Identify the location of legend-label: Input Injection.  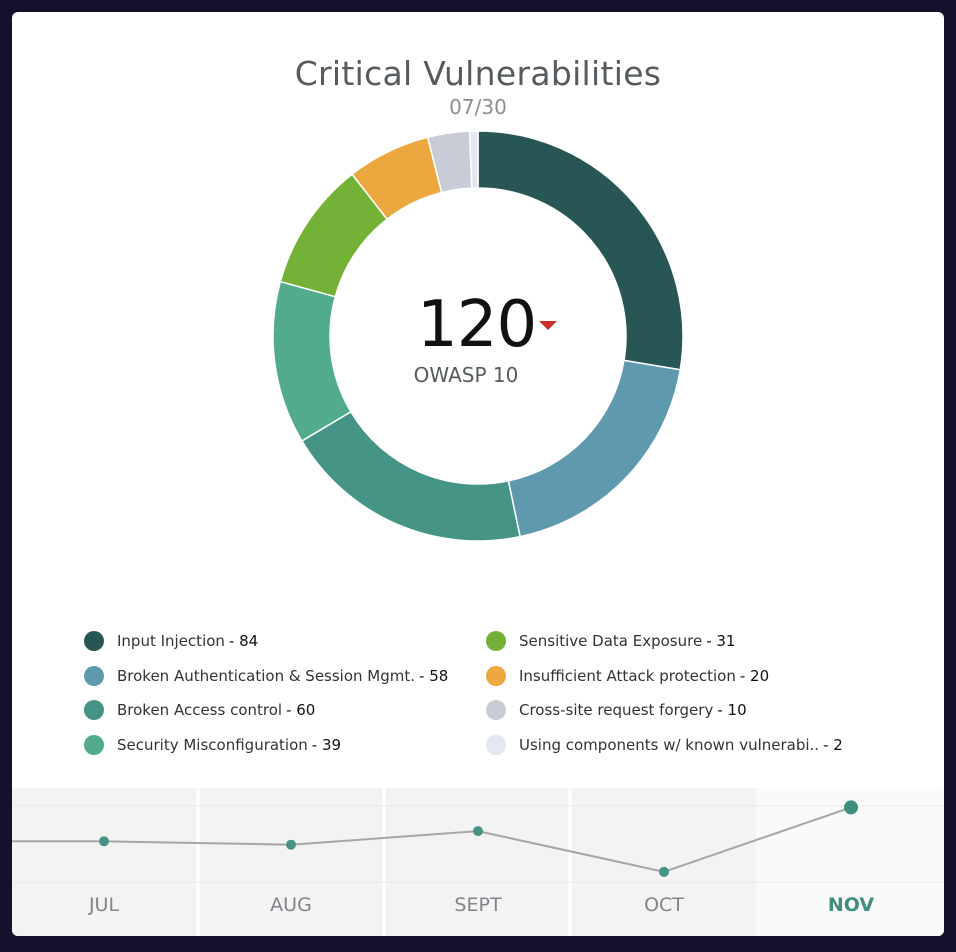
(171, 641).